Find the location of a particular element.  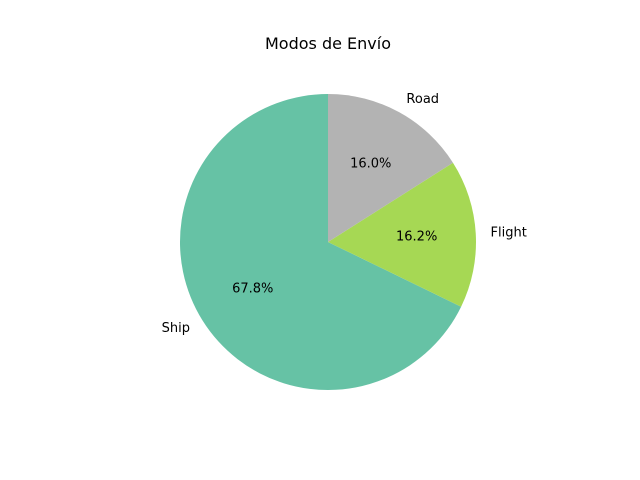

slice-label-road: Road is located at coordinates (422, 99).